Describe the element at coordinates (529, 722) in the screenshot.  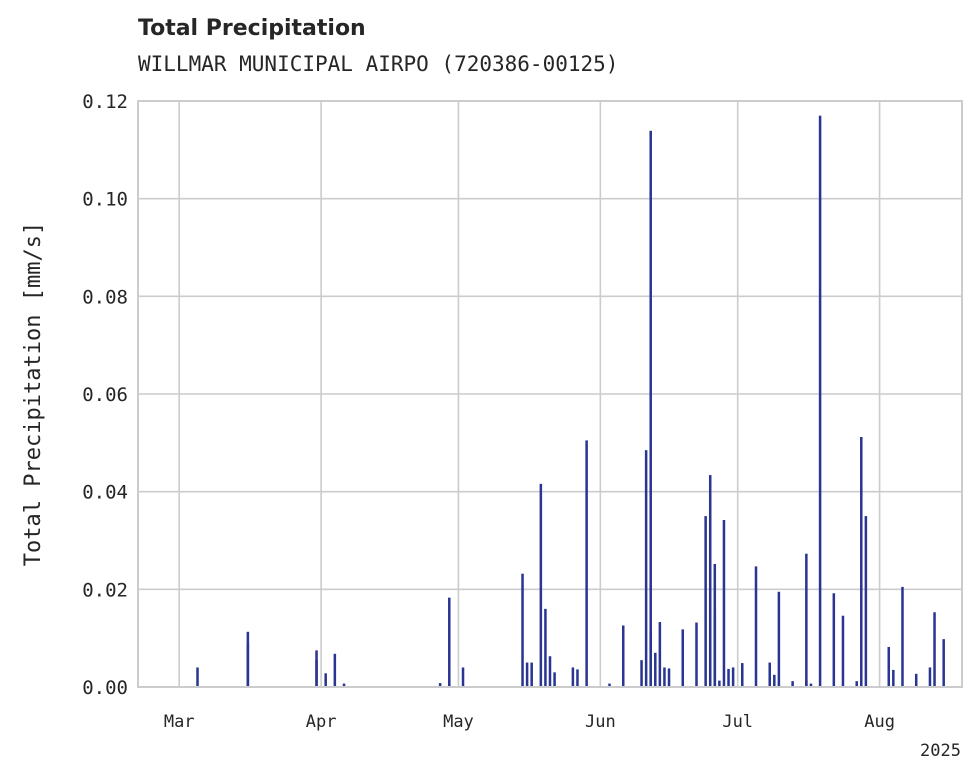
I see `x-tick-labels: Mar Apr May Jun Jul Aug` at that location.